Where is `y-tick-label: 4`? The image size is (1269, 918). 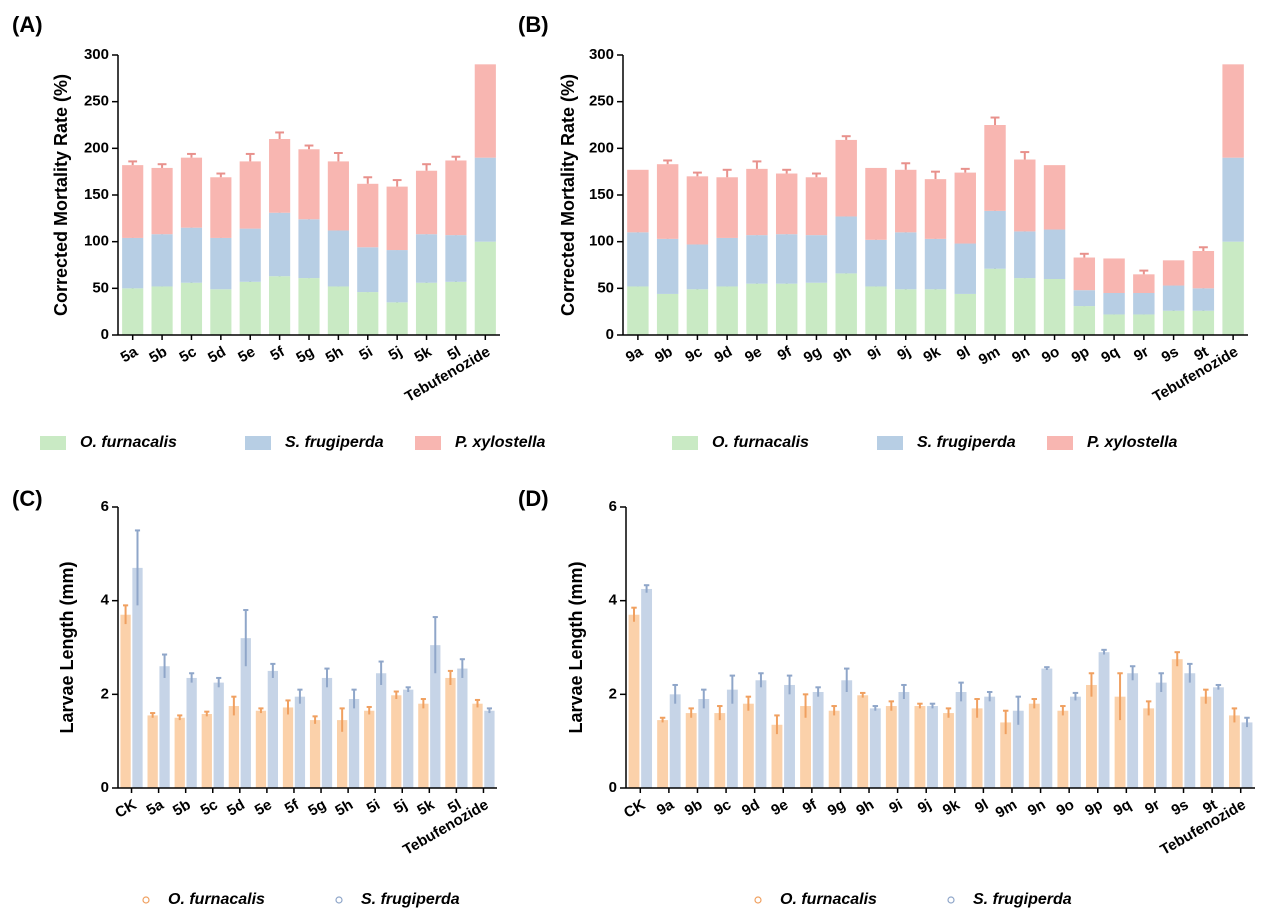
y-tick-label: 4 is located at coordinates (613, 600).